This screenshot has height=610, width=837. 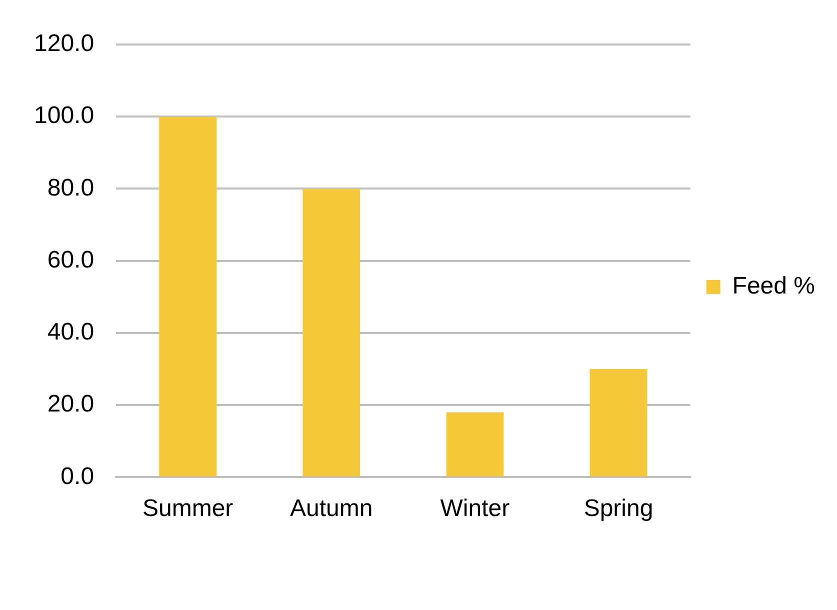 What do you see at coordinates (70, 332) in the screenshot?
I see `y-tick-label: 40.0` at bounding box center [70, 332].